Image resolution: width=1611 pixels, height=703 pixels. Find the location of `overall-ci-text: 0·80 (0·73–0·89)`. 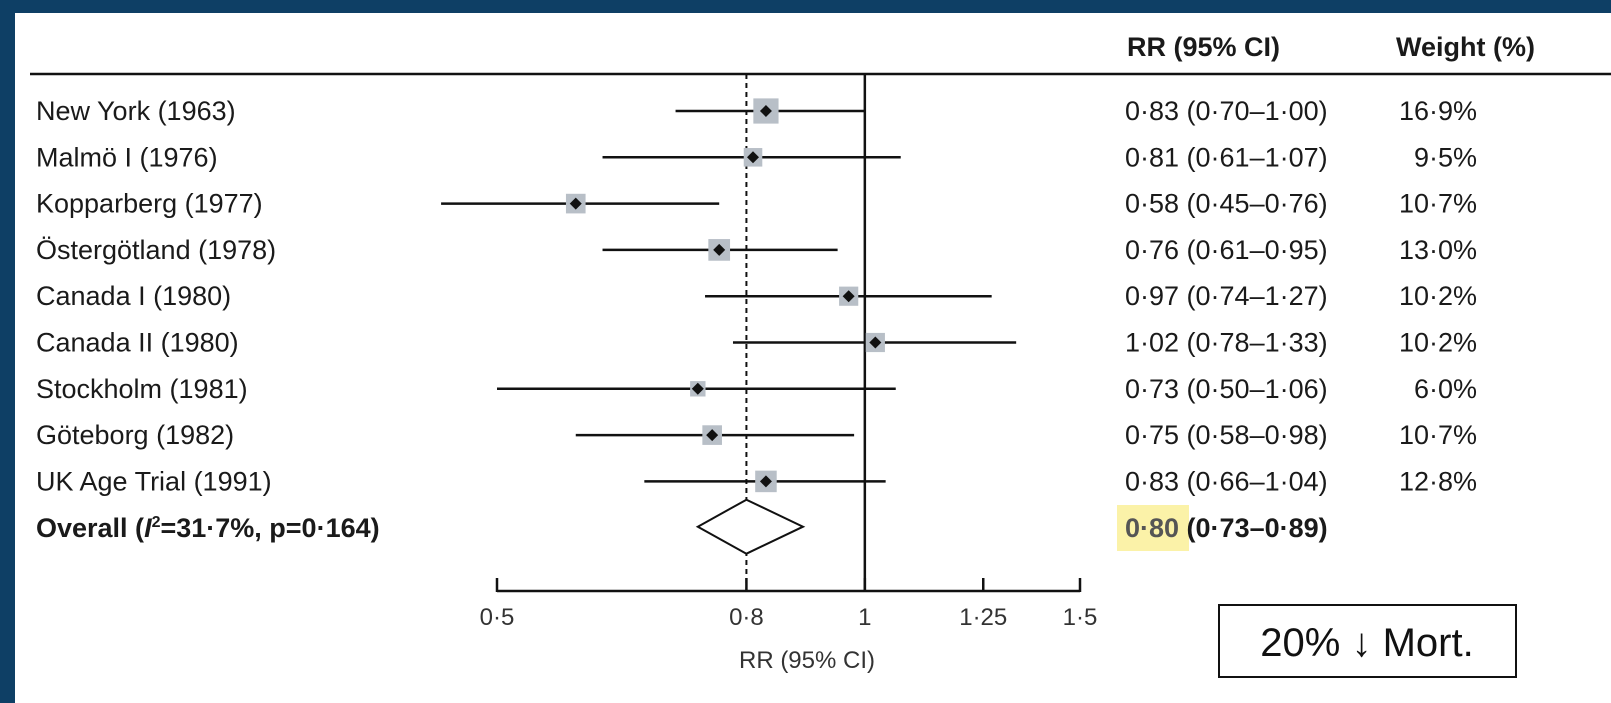

overall-ci-text: 0·80 (0·73–0·89) is located at coordinates (1226, 528).